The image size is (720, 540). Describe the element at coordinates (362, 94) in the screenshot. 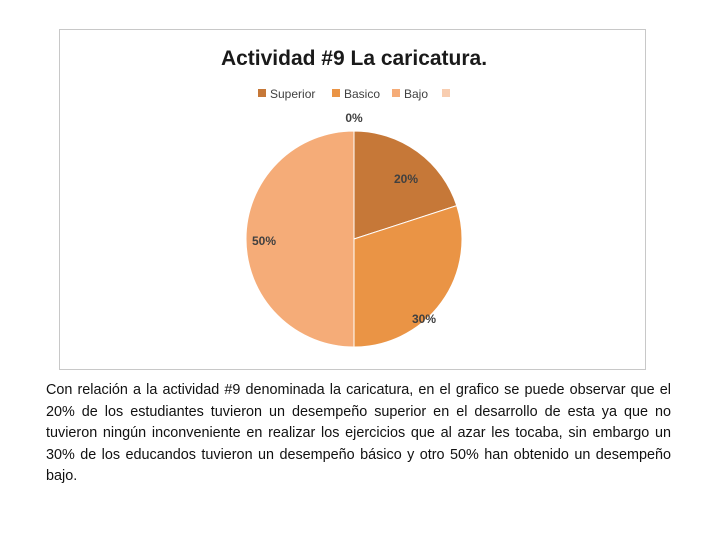

I see `legend-label-basico: Basico` at that location.